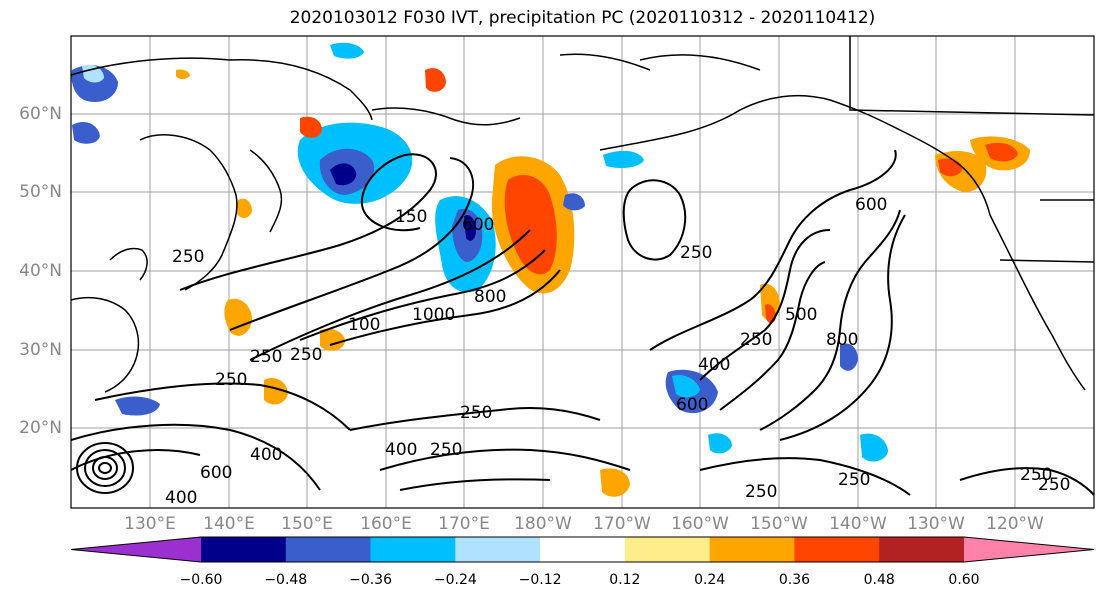 The width and height of the screenshot is (1105, 601). What do you see at coordinates (464, 524) in the screenshot?
I see `lon-label: 170°E` at bounding box center [464, 524].